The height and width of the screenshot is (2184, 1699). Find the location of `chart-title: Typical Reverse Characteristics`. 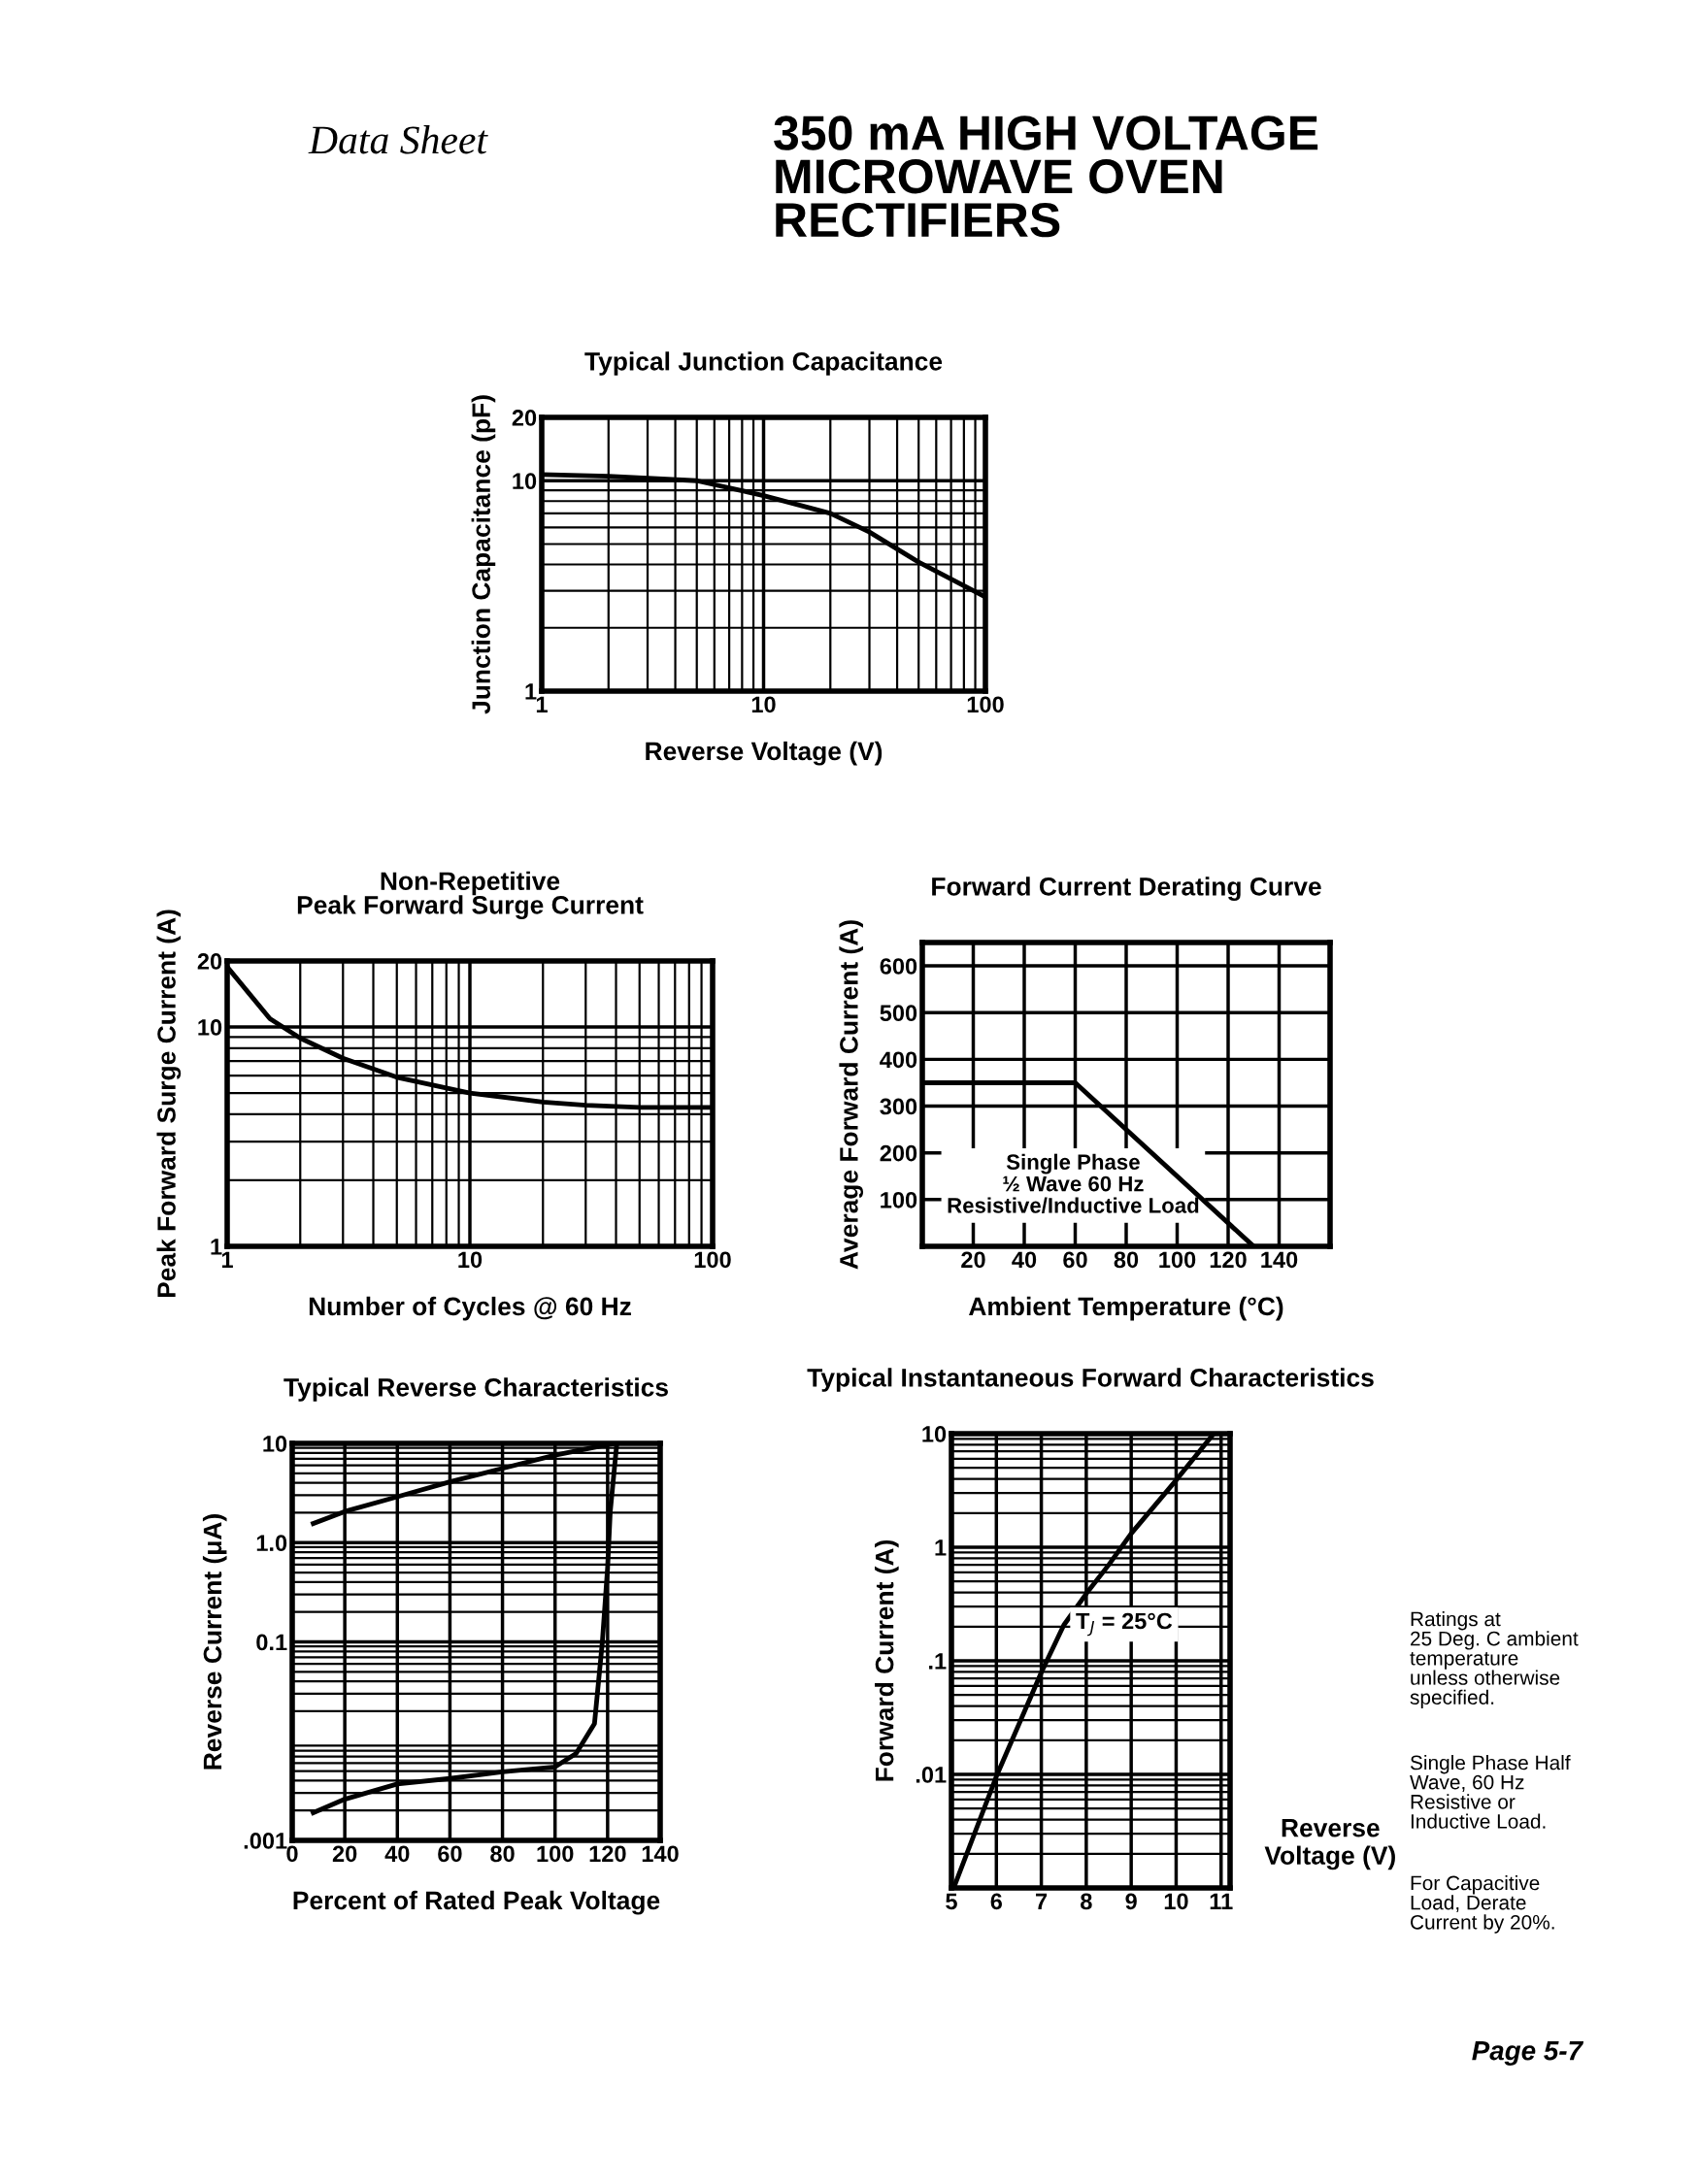

chart-title: Typical Reverse Characteristics is located at coordinates (475, 1389).